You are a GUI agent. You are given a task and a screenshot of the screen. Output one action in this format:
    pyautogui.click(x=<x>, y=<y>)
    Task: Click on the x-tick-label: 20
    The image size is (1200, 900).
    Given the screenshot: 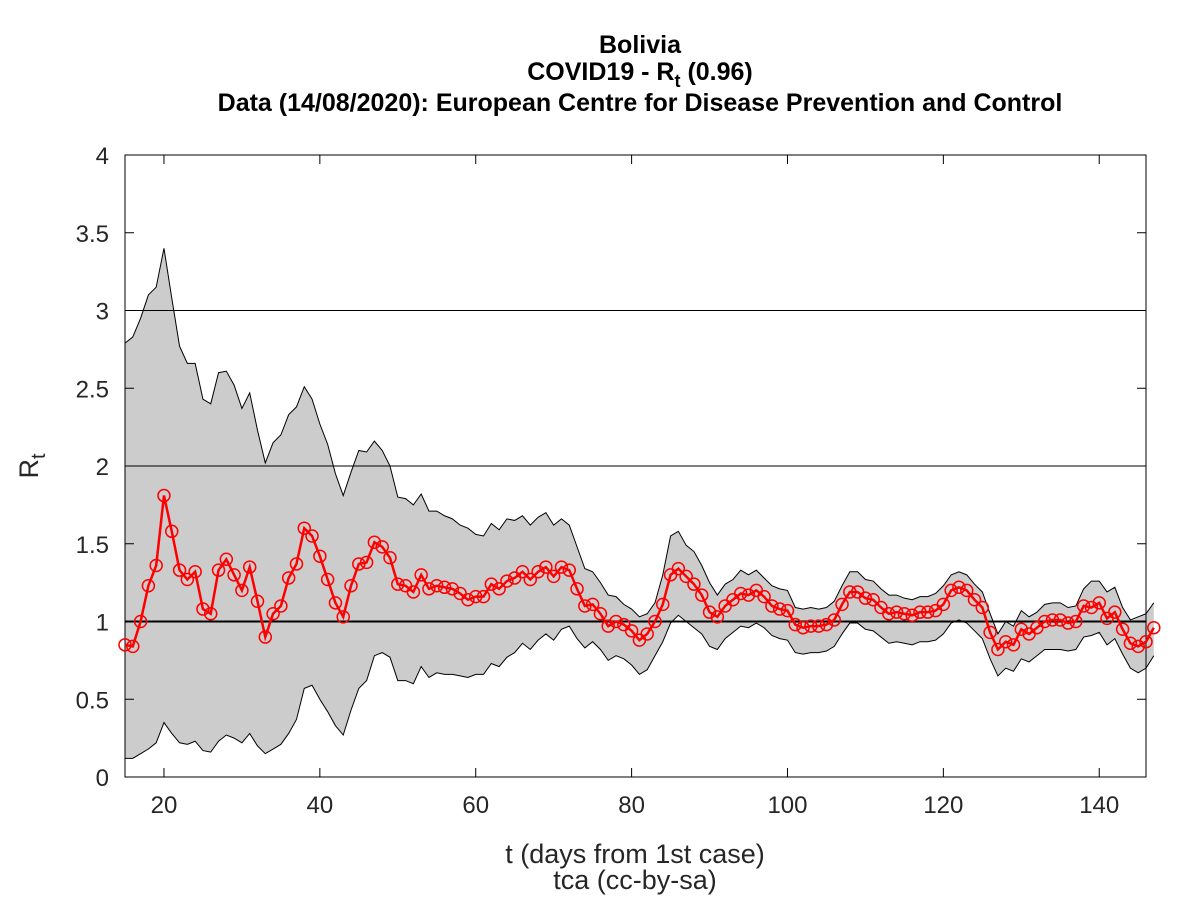 What is the action you would take?
    pyautogui.click(x=164, y=805)
    